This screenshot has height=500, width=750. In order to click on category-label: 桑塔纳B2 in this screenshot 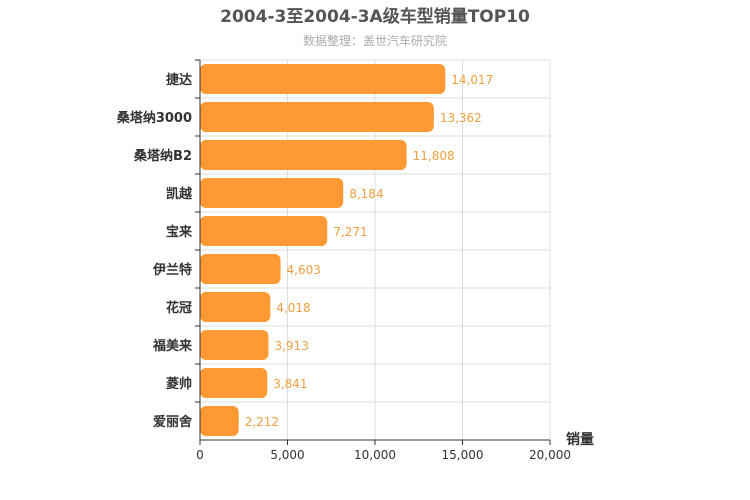, I will do `click(162, 156)`.